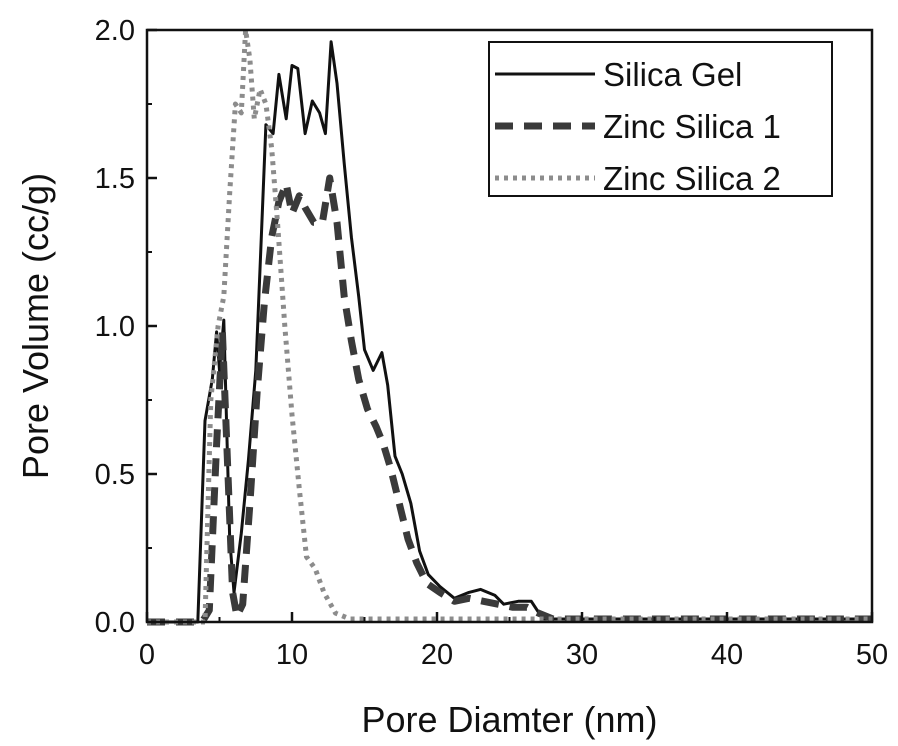 This screenshot has height=746, width=898. What do you see at coordinates (509, 719) in the screenshot?
I see `x-axis-title: Pore Diamter (nm)` at bounding box center [509, 719].